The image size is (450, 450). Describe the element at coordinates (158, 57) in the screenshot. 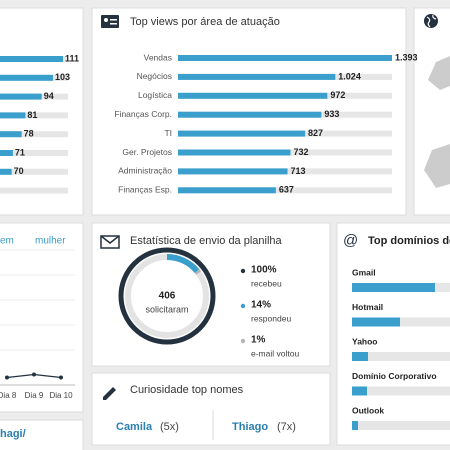

I see `category-label: Vendas` at that location.